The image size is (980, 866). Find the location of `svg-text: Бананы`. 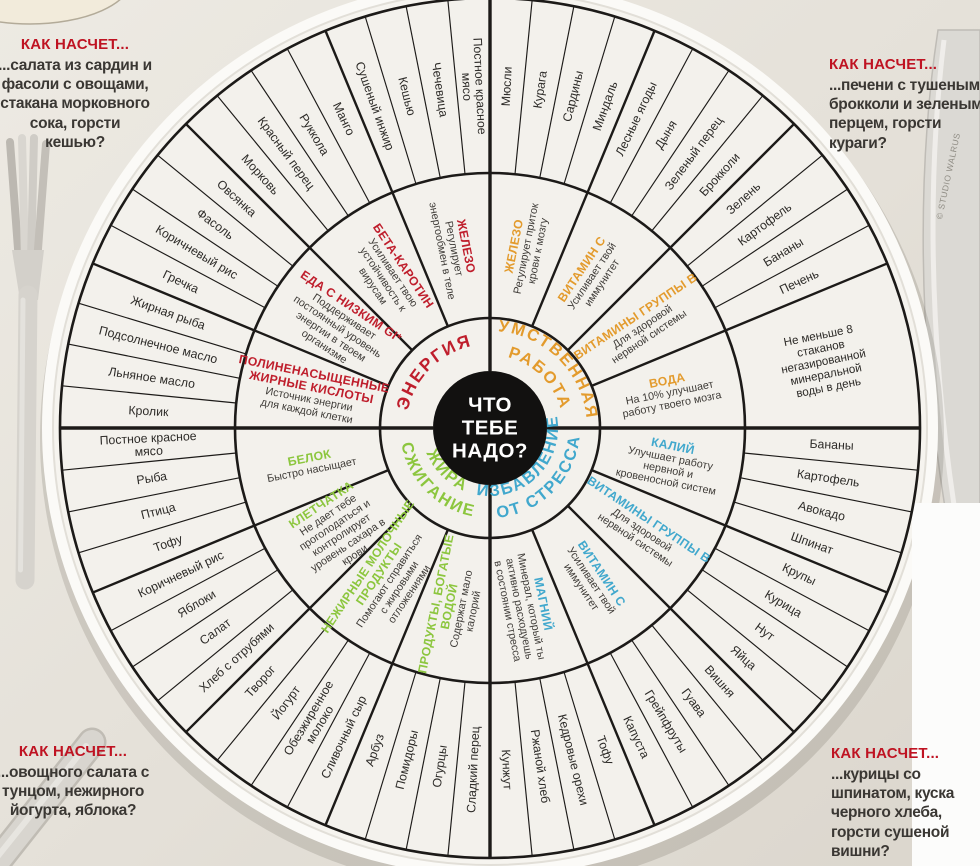

svg-text: Бананы is located at coordinates (831, 445).